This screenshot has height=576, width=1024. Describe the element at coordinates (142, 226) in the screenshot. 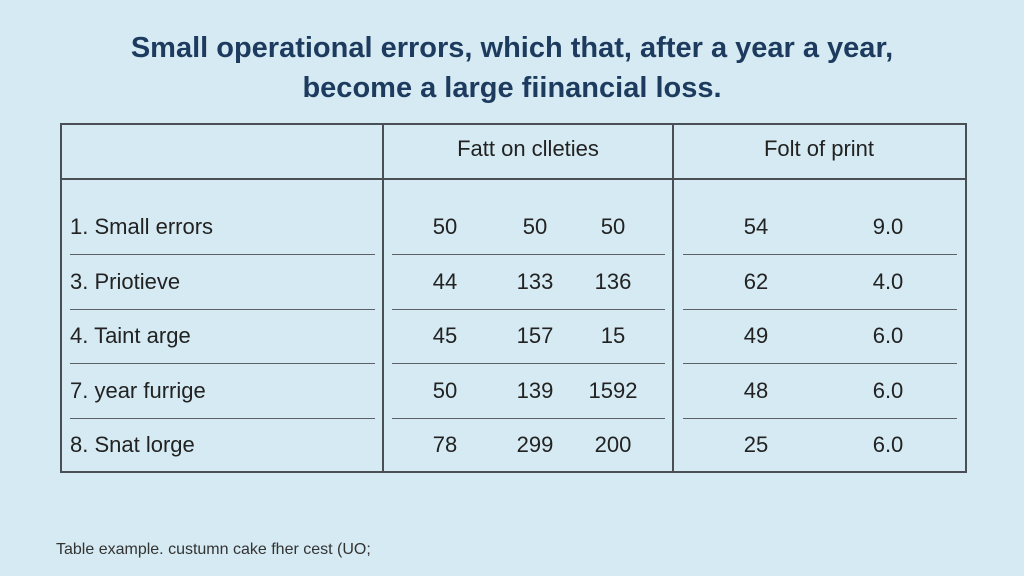

I see `row-label: 1. Small errors` at that location.